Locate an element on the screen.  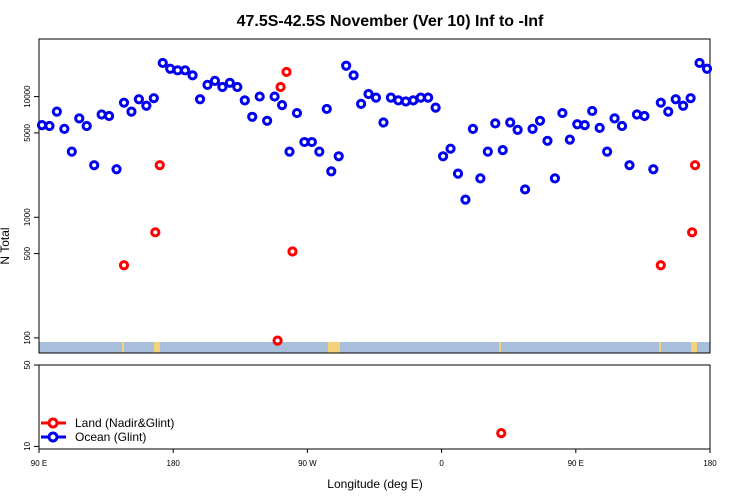
legend-item-land: Land (Nadir&Glint) is located at coordinates (107, 423).